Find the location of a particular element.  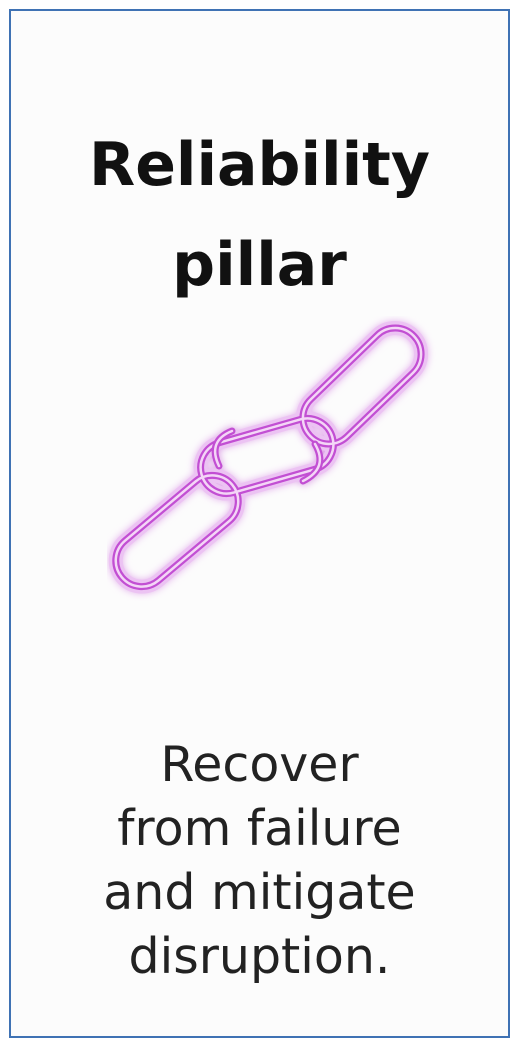

description-line-3: and mitigate is located at coordinates (259, 892).